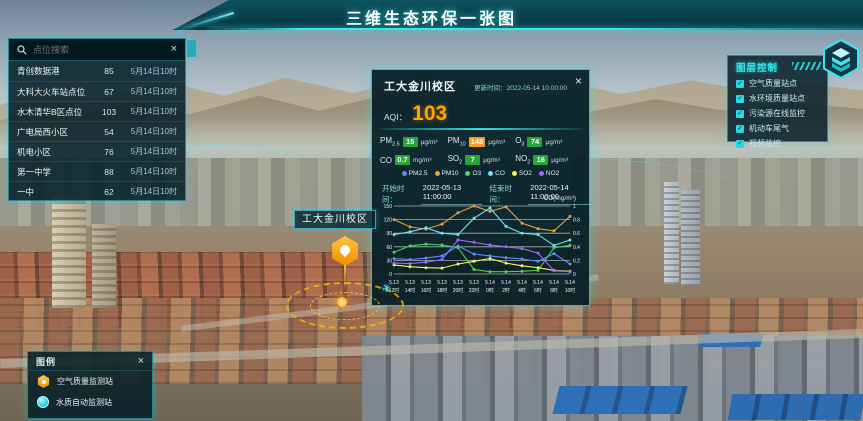 The height and width of the screenshot is (421, 863). Describe the element at coordinates (414, 173) in the screenshot. I see `legend-item: PM2.5` at that location.